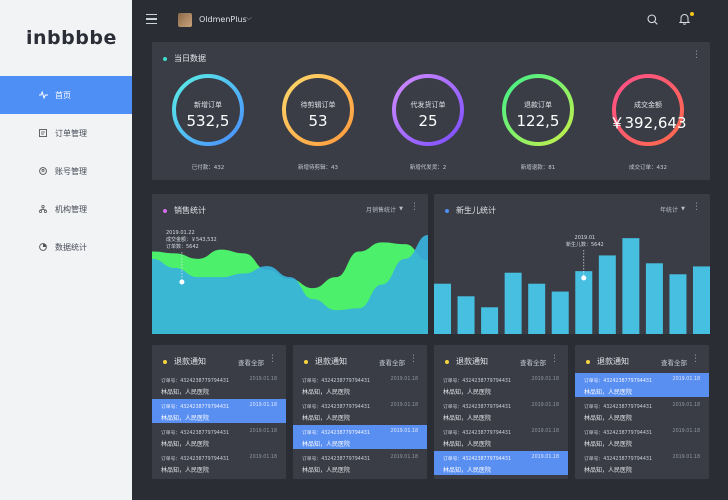 This screenshot has width=728, height=500. I want to click on username: OldmenPlus, so click(223, 19).